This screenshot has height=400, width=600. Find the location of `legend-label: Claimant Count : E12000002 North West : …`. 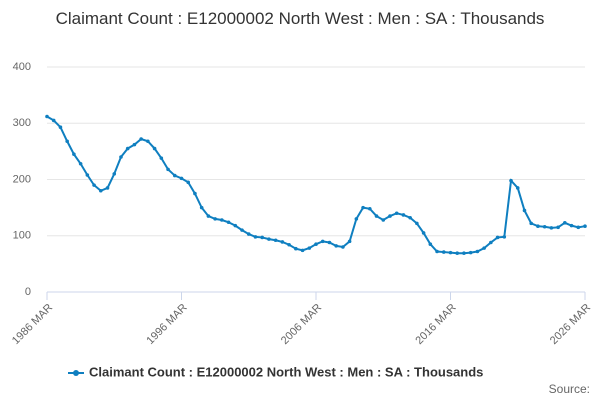

legend-label: Claimant Count : E12000002 North West : … is located at coordinates (286, 371).